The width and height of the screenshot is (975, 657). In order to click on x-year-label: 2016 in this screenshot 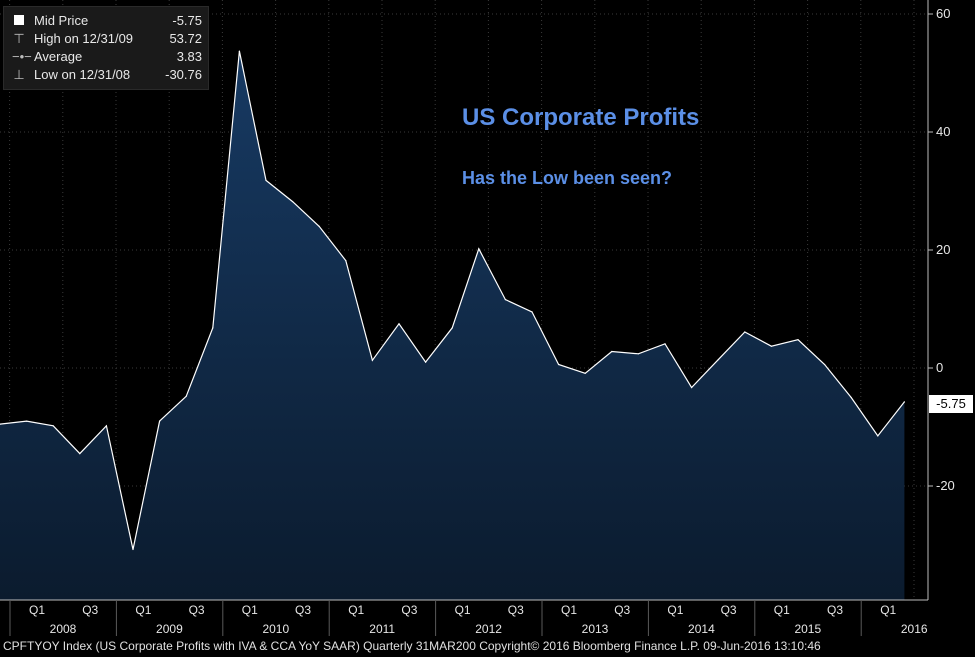, I will do `click(914, 629)`.